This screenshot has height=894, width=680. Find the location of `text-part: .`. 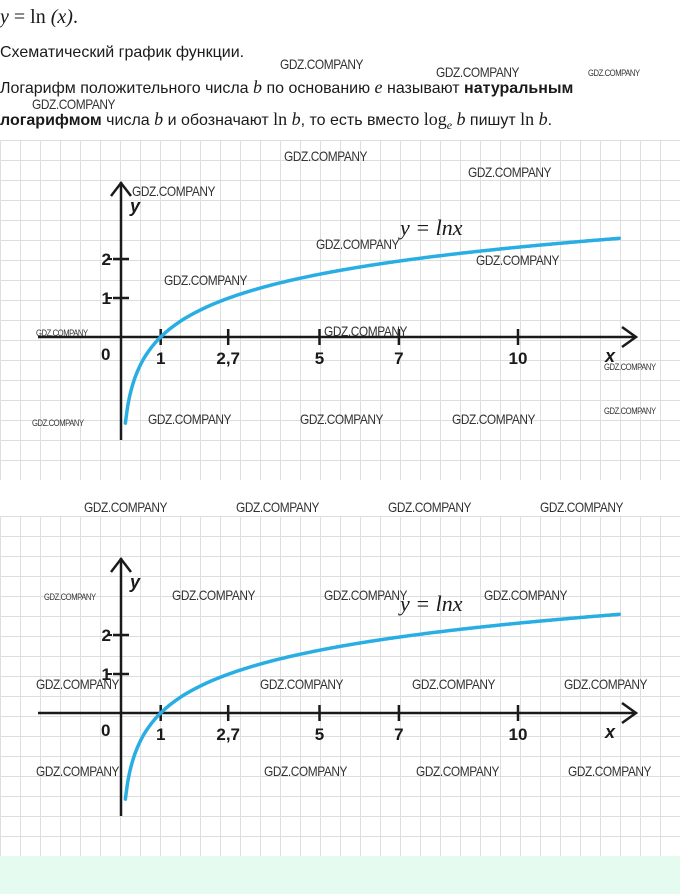

text-part: . is located at coordinates (550, 120).